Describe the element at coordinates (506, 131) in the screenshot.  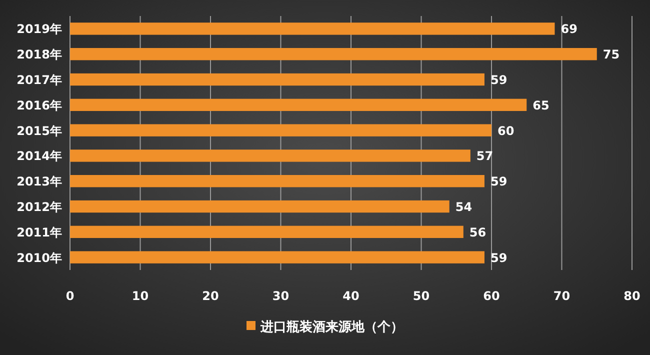
I see `data-label: 60` at that location.